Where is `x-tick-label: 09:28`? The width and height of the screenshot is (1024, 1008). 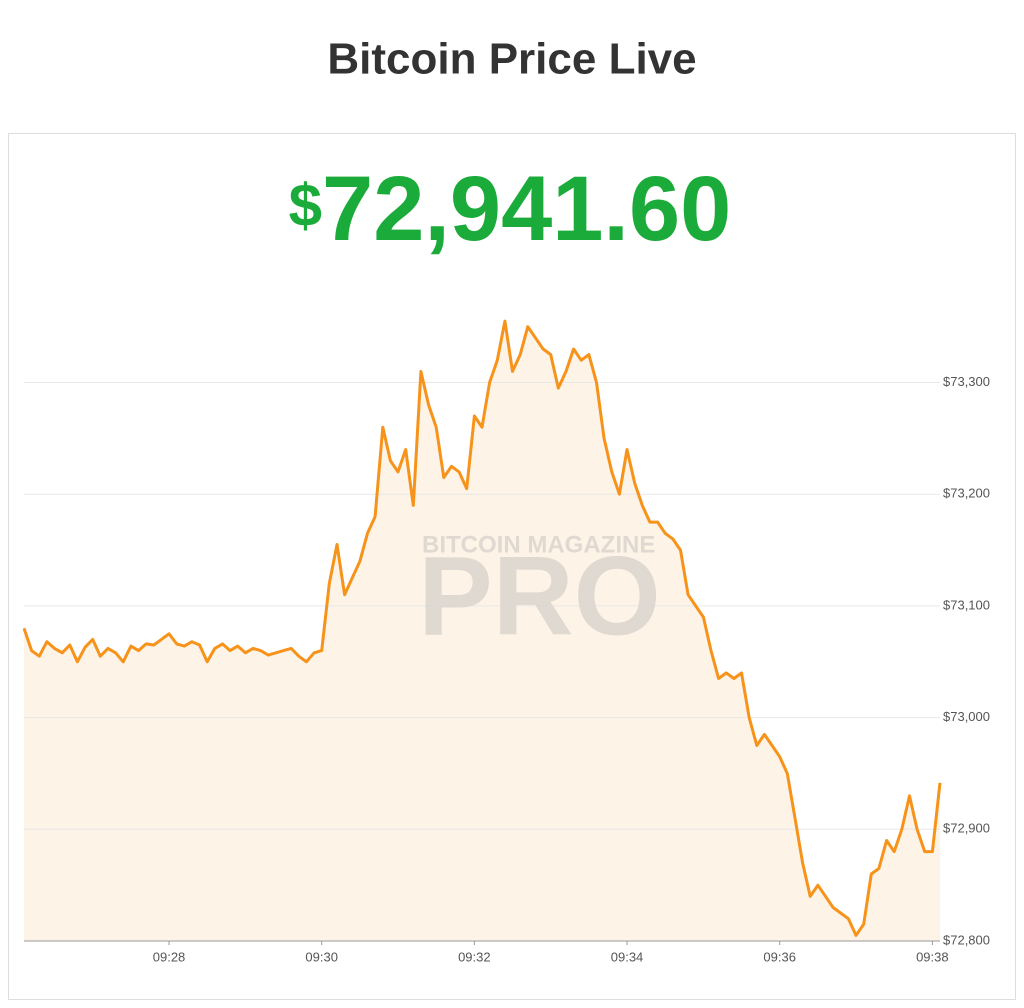
x-tick-label: 09:28 is located at coordinates (169, 956).